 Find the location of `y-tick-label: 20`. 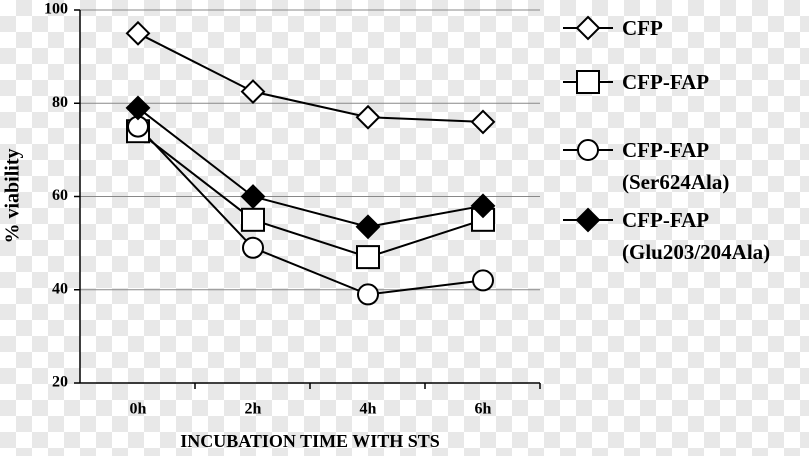

y-tick-label: 20 is located at coordinates (60, 382).